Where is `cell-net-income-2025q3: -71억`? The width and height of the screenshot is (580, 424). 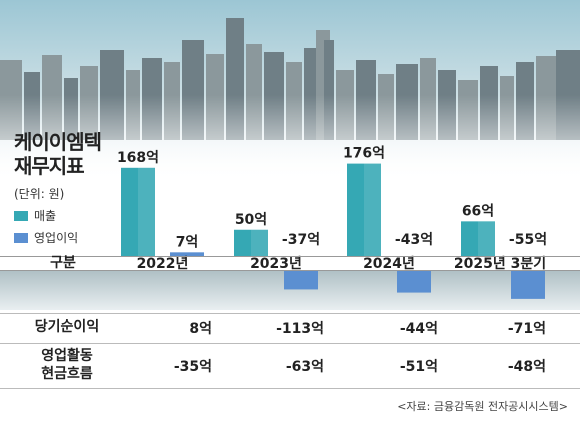 cell-net-income-2025q3: -71억 is located at coordinates (526, 329).